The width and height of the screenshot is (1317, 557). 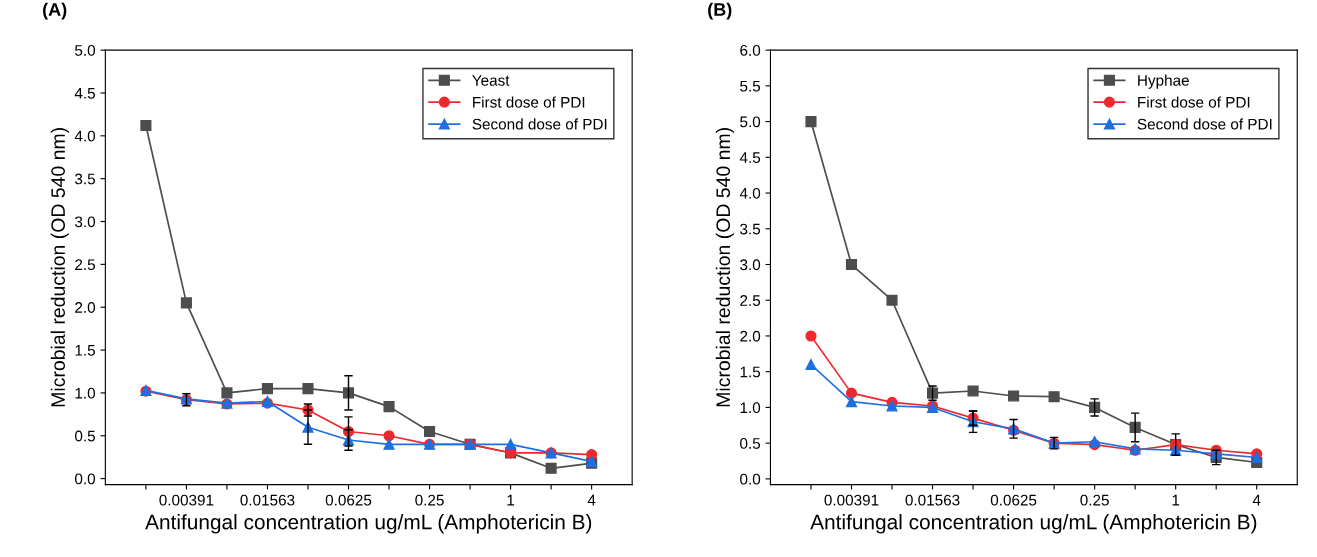 I want to click on chart-title: (B), so click(x=720, y=11).